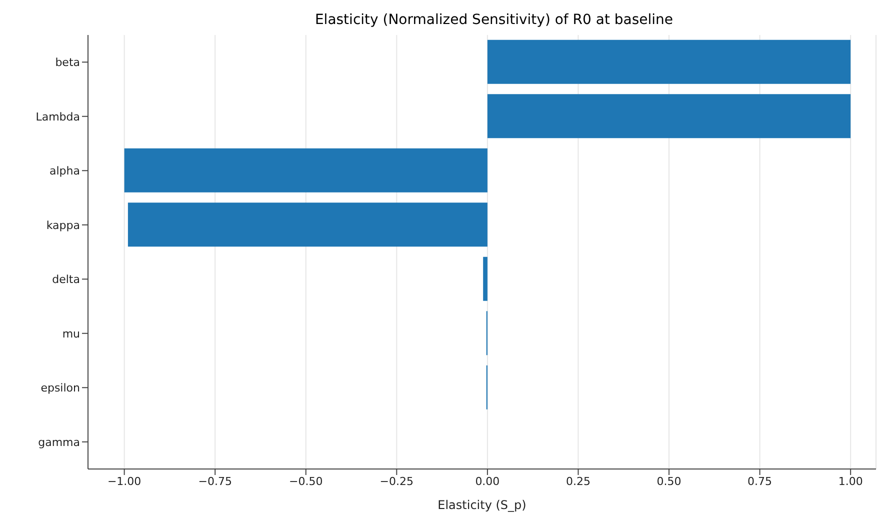 This screenshot has width=886, height=521. I want to click on x-tick-label: 1.00, so click(850, 481).